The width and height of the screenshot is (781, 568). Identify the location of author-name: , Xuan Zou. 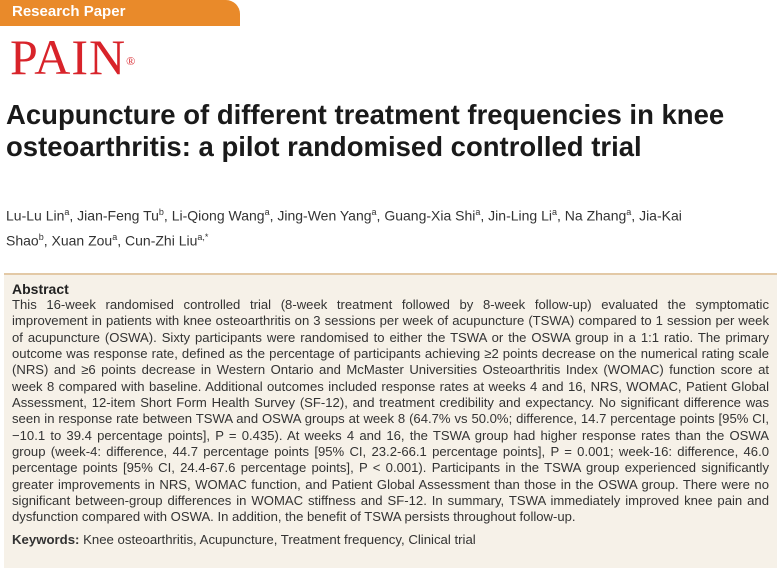
(78, 240).